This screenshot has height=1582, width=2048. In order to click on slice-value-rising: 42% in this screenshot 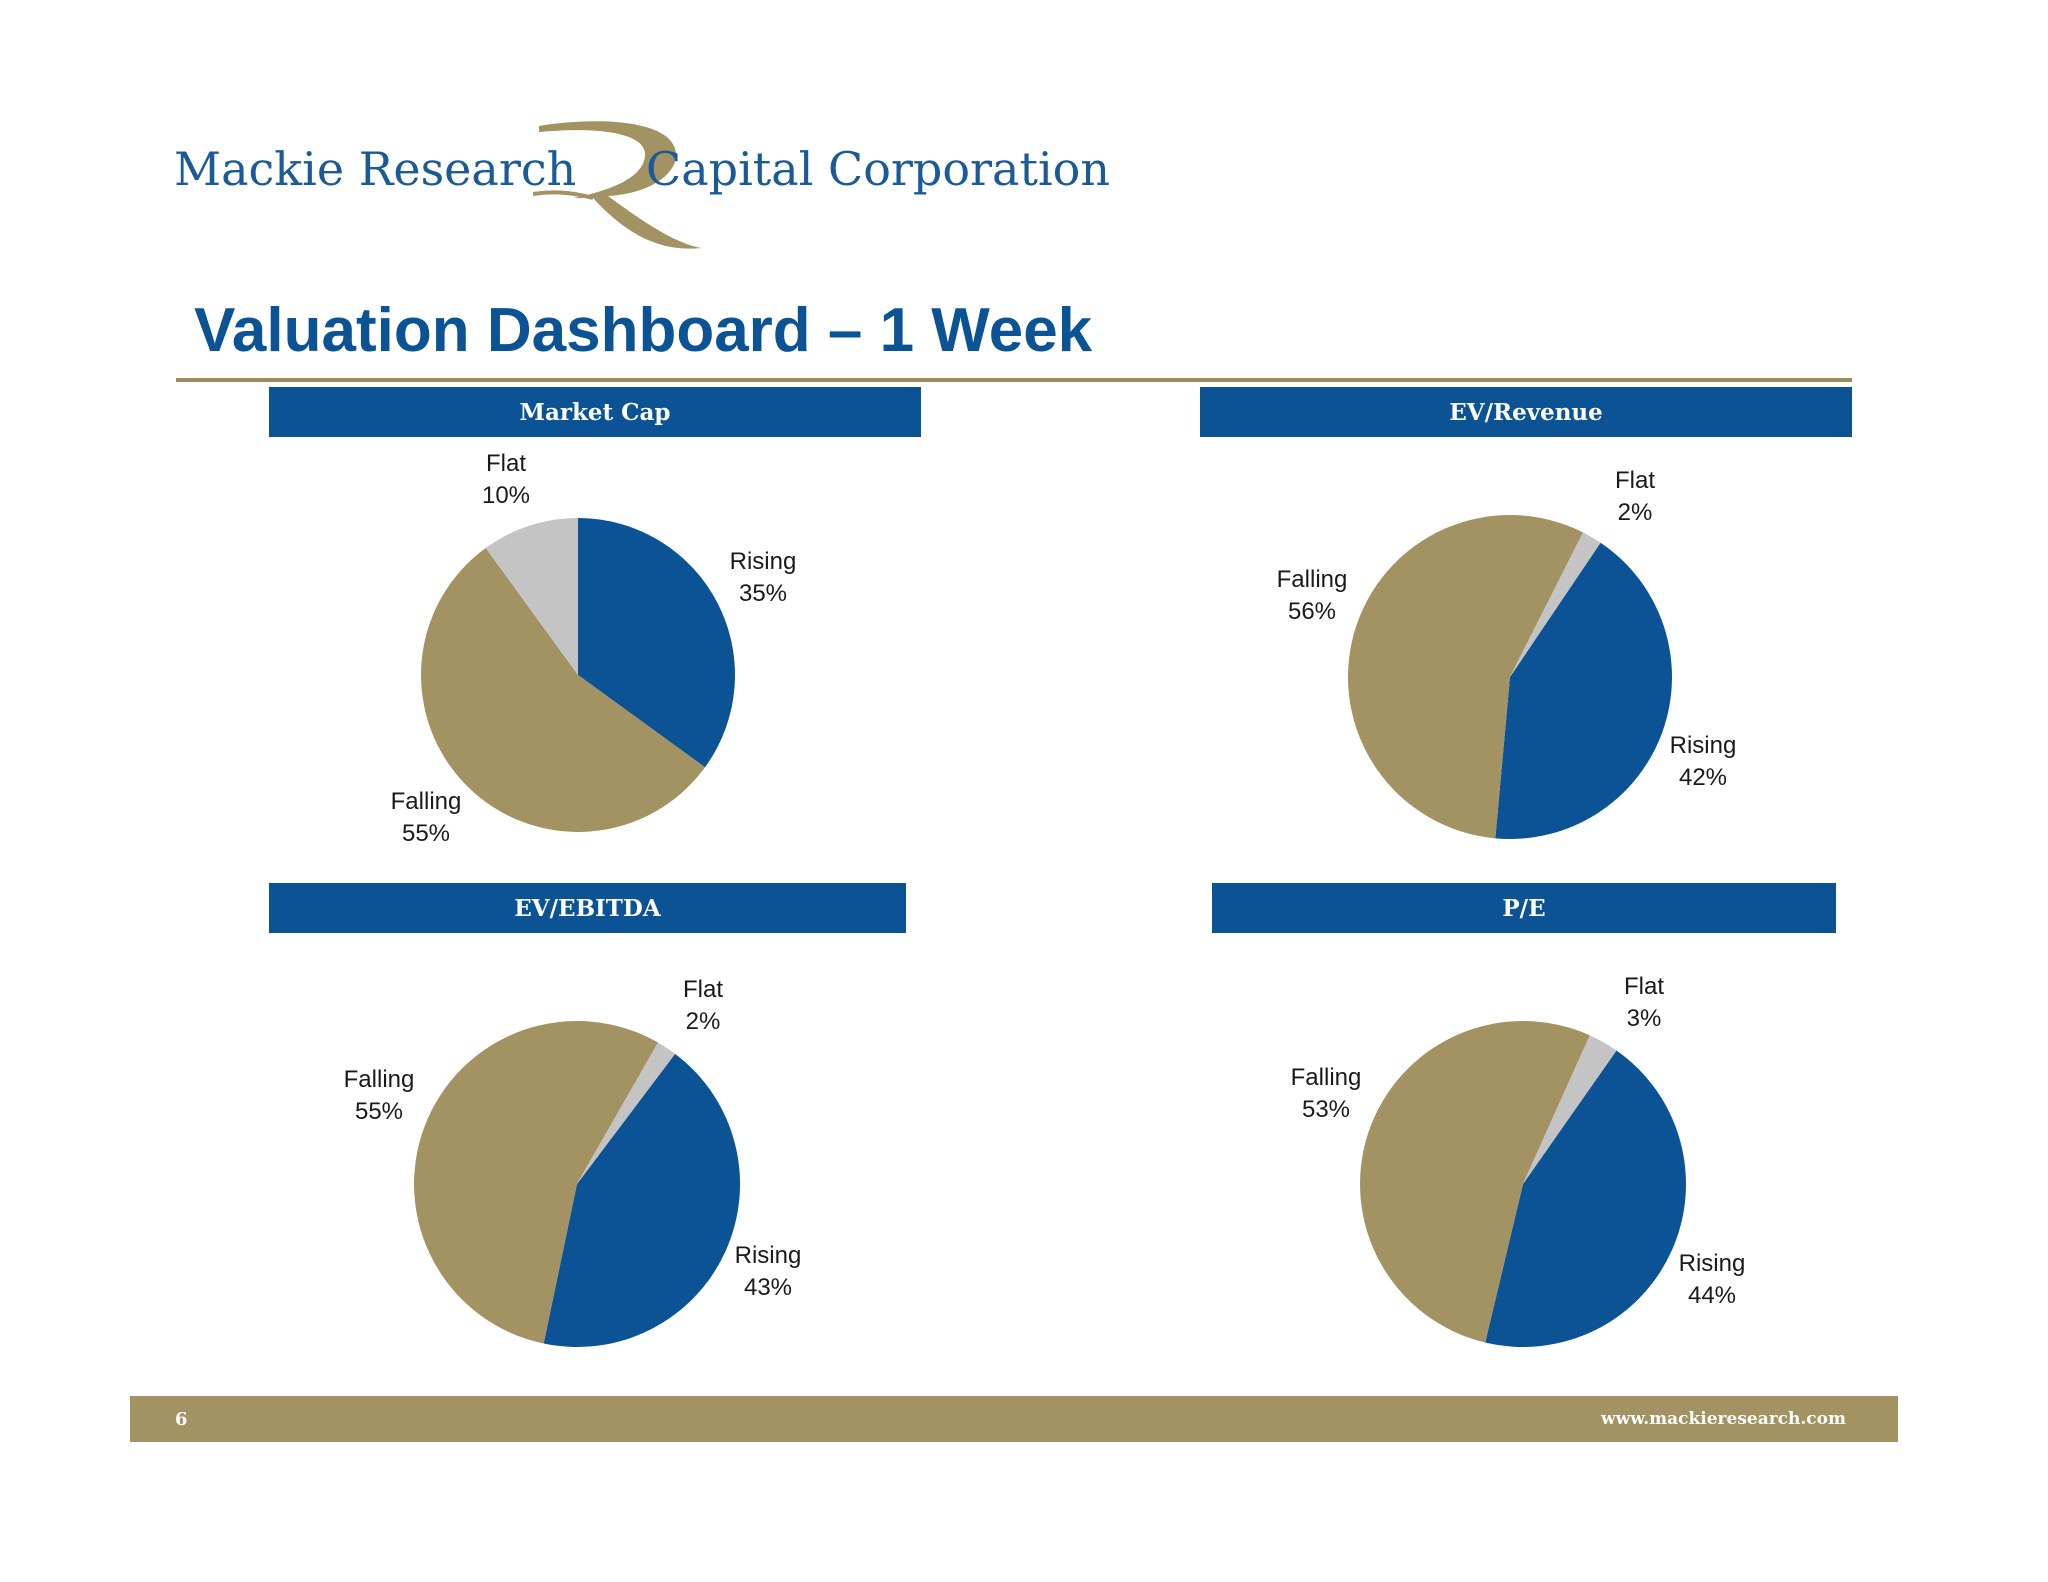, I will do `click(1703, 777)`.